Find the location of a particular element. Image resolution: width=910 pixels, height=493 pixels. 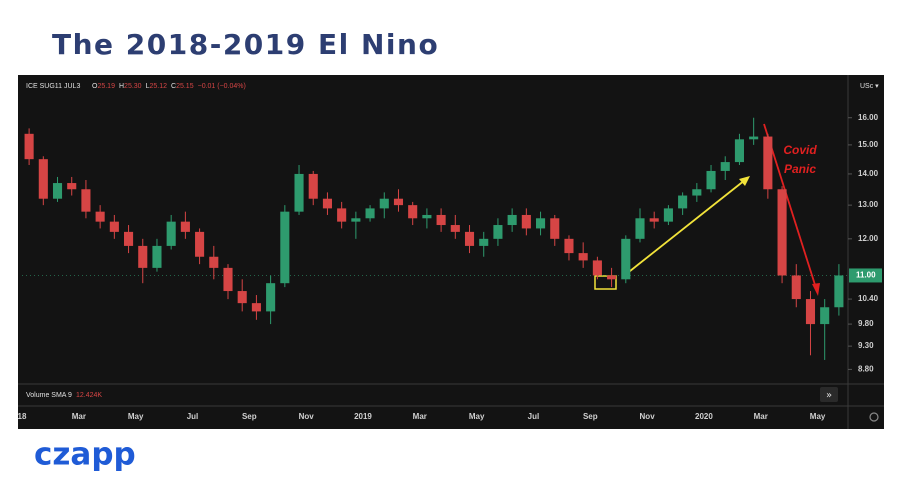

y-tick-label: 8.80 is located at coordinates (866, 369).